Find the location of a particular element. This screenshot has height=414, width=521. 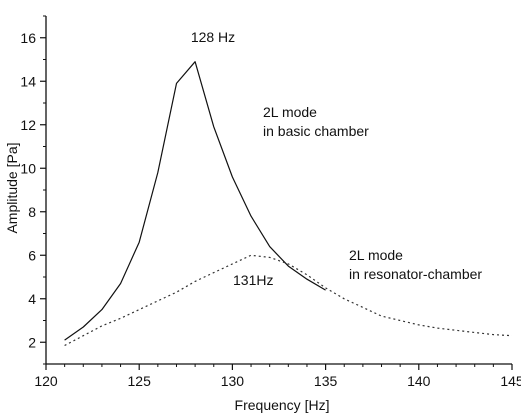

y-tick-label: 14 is located at coordinates (28, 81).